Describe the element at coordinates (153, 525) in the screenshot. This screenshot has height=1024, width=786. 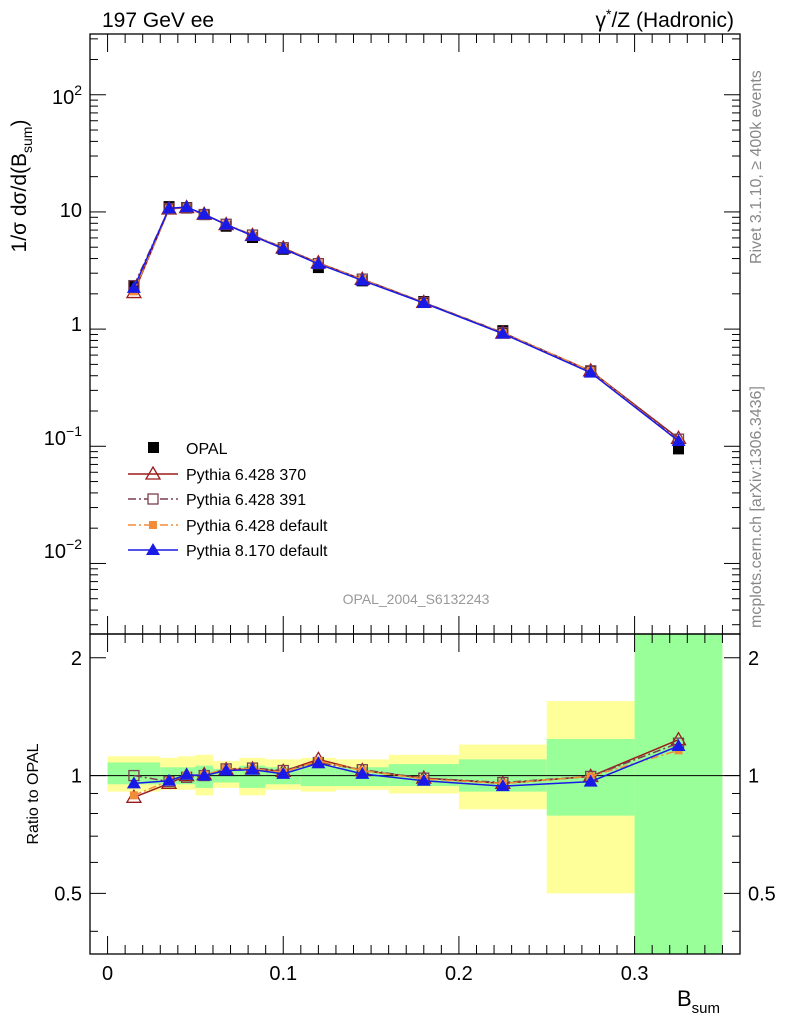
I see `legend-marker-p6def` at that location.